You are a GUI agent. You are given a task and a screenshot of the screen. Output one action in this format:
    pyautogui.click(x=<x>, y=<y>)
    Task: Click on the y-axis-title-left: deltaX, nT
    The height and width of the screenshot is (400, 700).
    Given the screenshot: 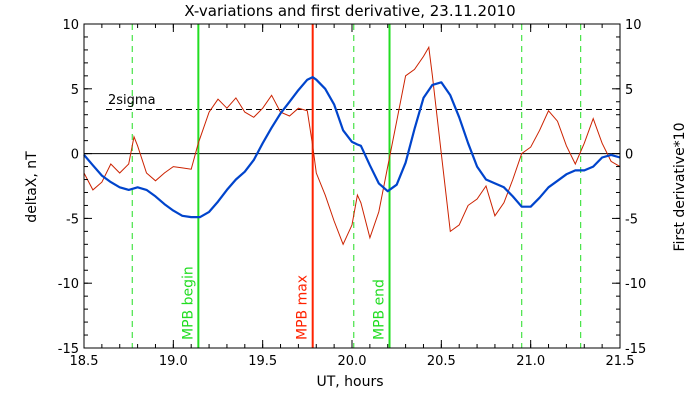 What is the action you would take?
    pyautogui.click(x=32, y=187)
    